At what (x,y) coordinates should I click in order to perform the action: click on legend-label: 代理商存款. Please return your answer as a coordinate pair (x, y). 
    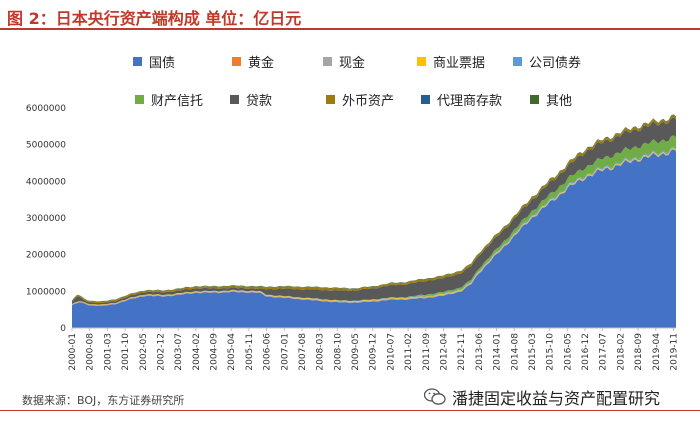
    Looking at the image, I should click on (470, 101).